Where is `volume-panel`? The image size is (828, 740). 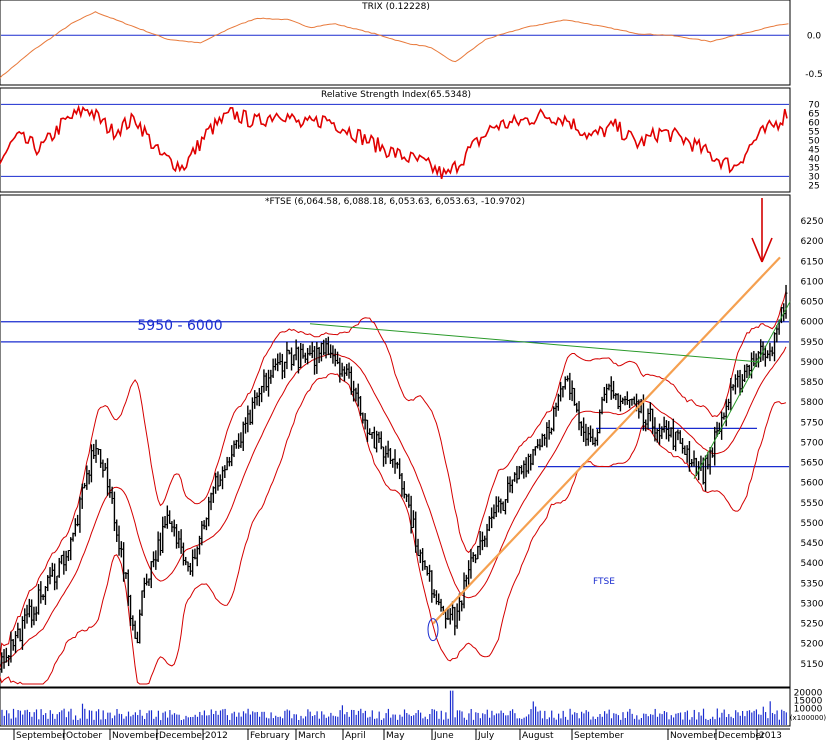 volume-panel is located at coordinates (395, 707).